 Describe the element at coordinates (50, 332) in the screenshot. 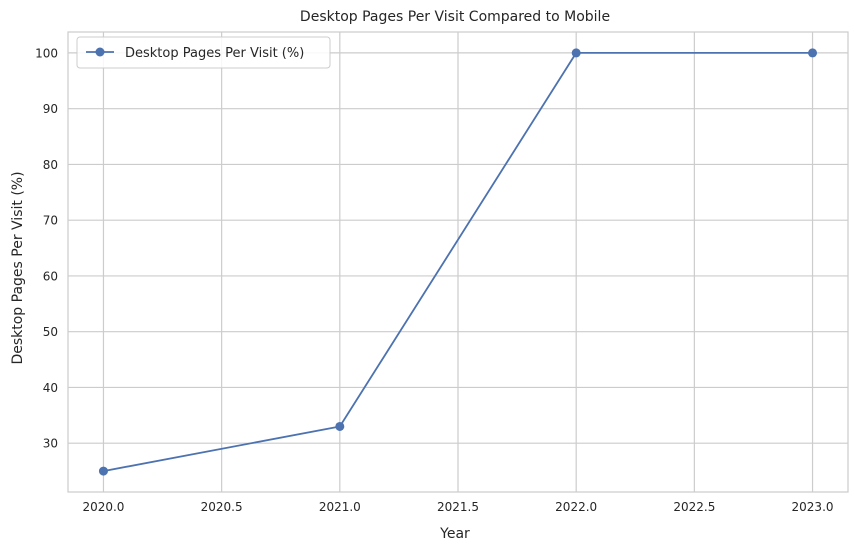

I see `y-tick-label: 50` at that location.